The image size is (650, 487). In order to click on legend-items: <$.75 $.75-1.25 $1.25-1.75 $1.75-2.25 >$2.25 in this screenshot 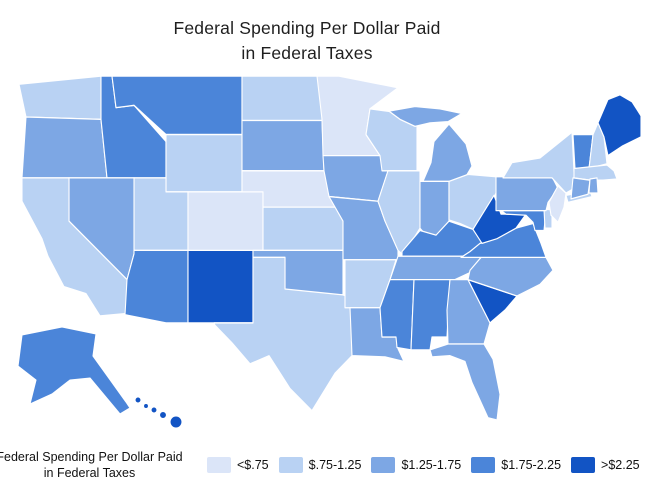, I will do `click(423, 464)`.